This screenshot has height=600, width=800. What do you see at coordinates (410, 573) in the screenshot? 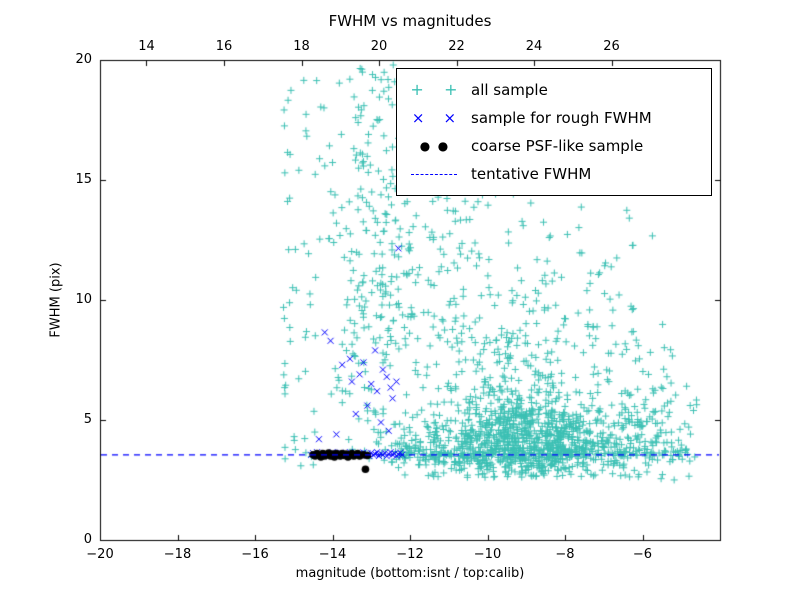
I see `x-axis-label: magnitude (bottom:isnt / top:calib)` at bounding box center [410, 573].